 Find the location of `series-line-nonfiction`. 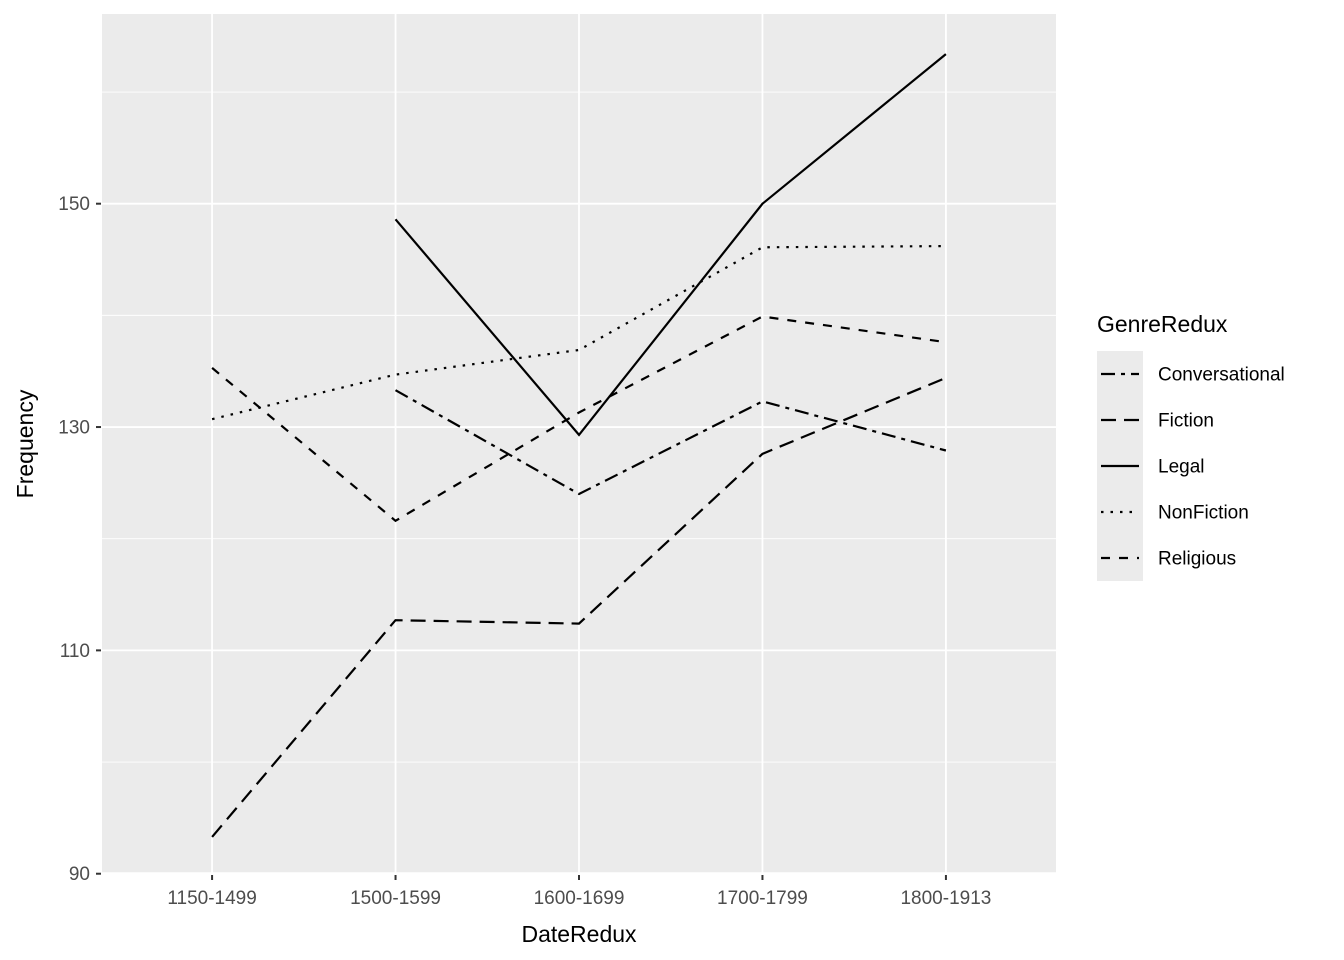

series-line-nonfiction is located at coordinates (578, 333).